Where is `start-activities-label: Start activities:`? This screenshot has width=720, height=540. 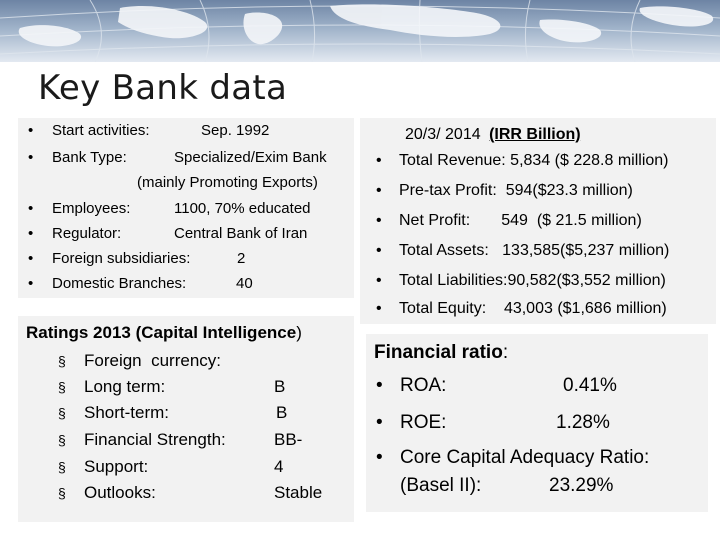
start-activities-label: Start activities: is located at coordinates (101, 130).